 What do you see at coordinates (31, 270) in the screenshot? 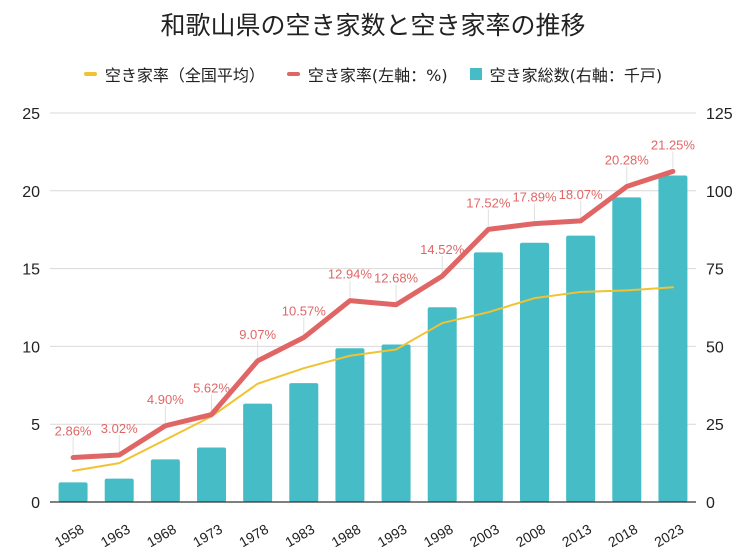
I see `left-axis-tick-label: 15` at bounding box center [31, 270].